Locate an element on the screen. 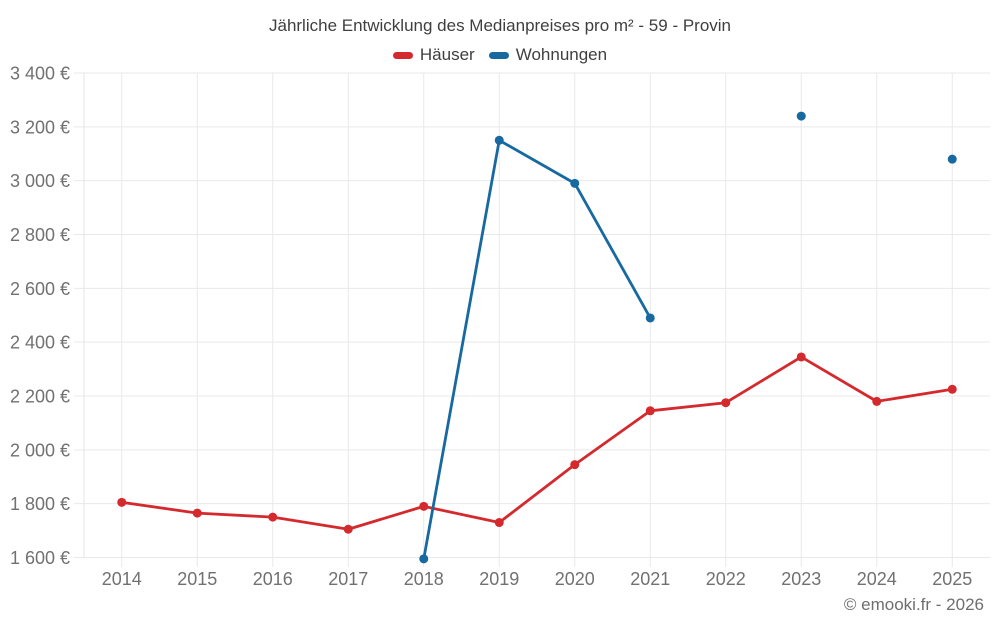  copyright-footer: © emooki.fr - 2026 is located at coordinates (913, 604).